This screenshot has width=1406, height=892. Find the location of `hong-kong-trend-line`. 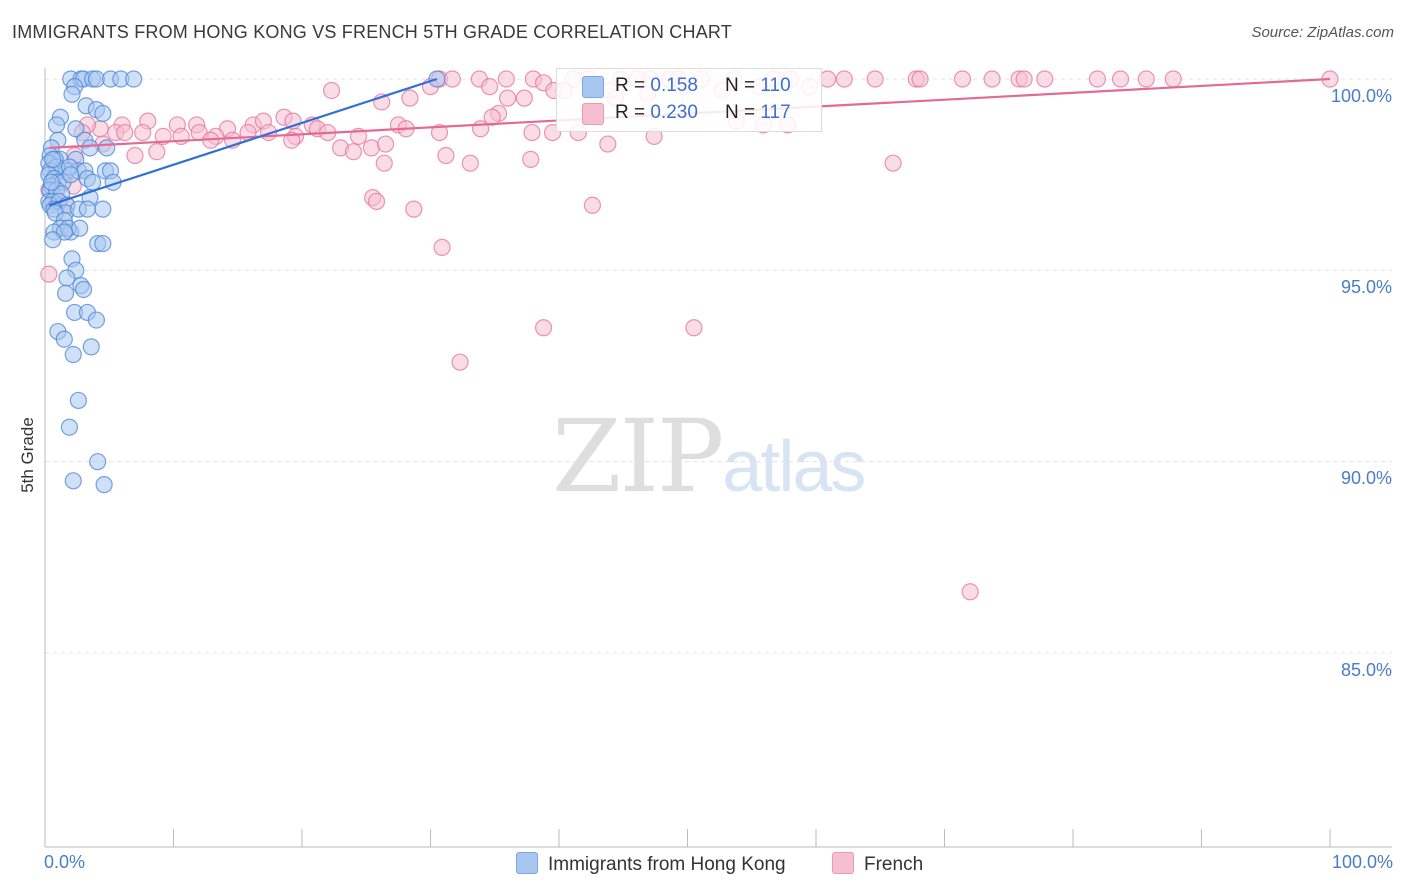

hong-kong-trend-line is located at coordinates (243, 142).